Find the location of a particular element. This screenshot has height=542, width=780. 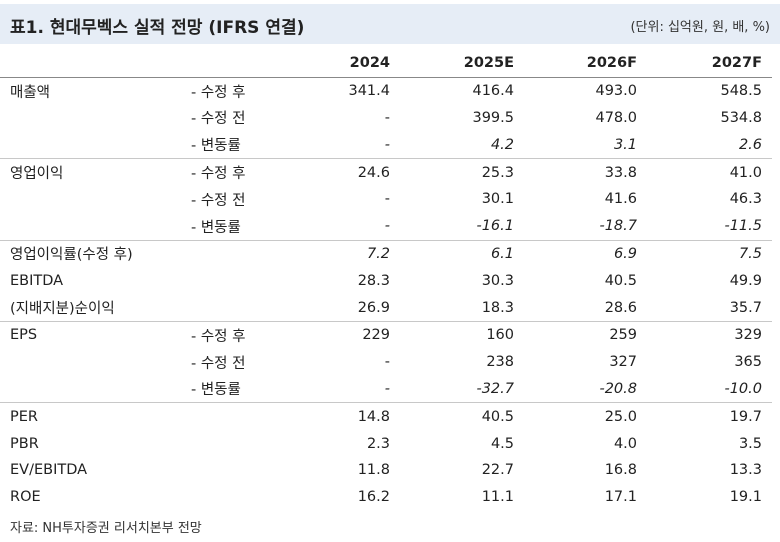

table-cell: 26.9 is located at coordinates (373, 307).